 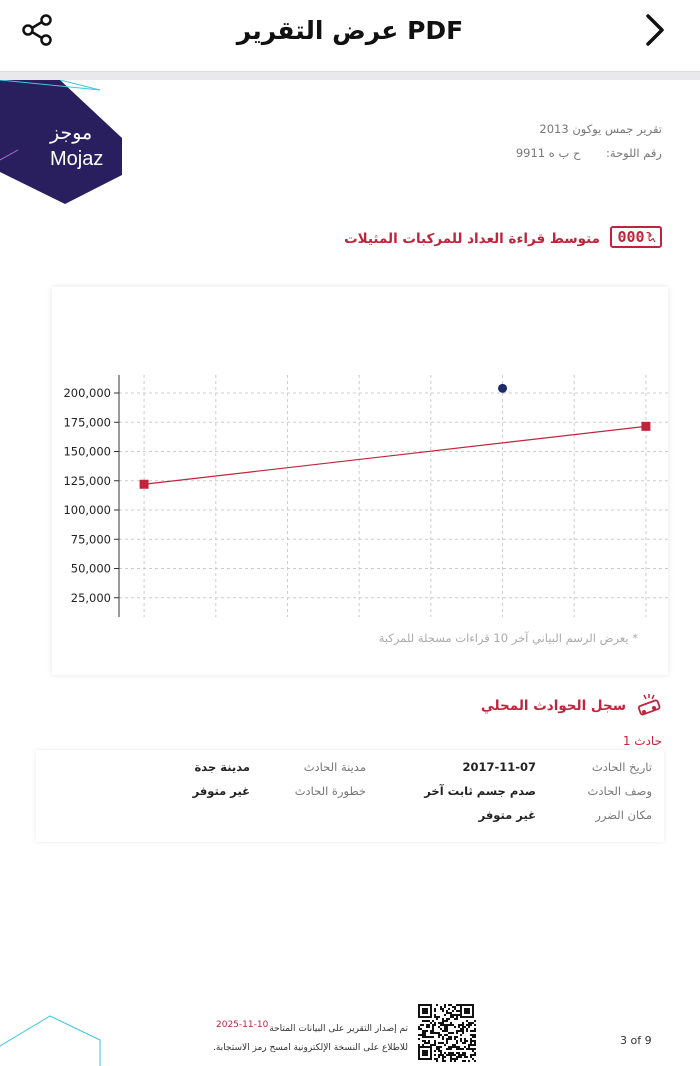 I want to click on share-icon, so click(x=37, y=30).